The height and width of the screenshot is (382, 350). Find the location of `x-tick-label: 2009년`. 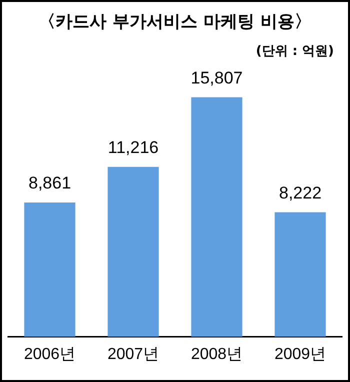

x-tick-label: 2009년 is located at coordinates (300, 354).